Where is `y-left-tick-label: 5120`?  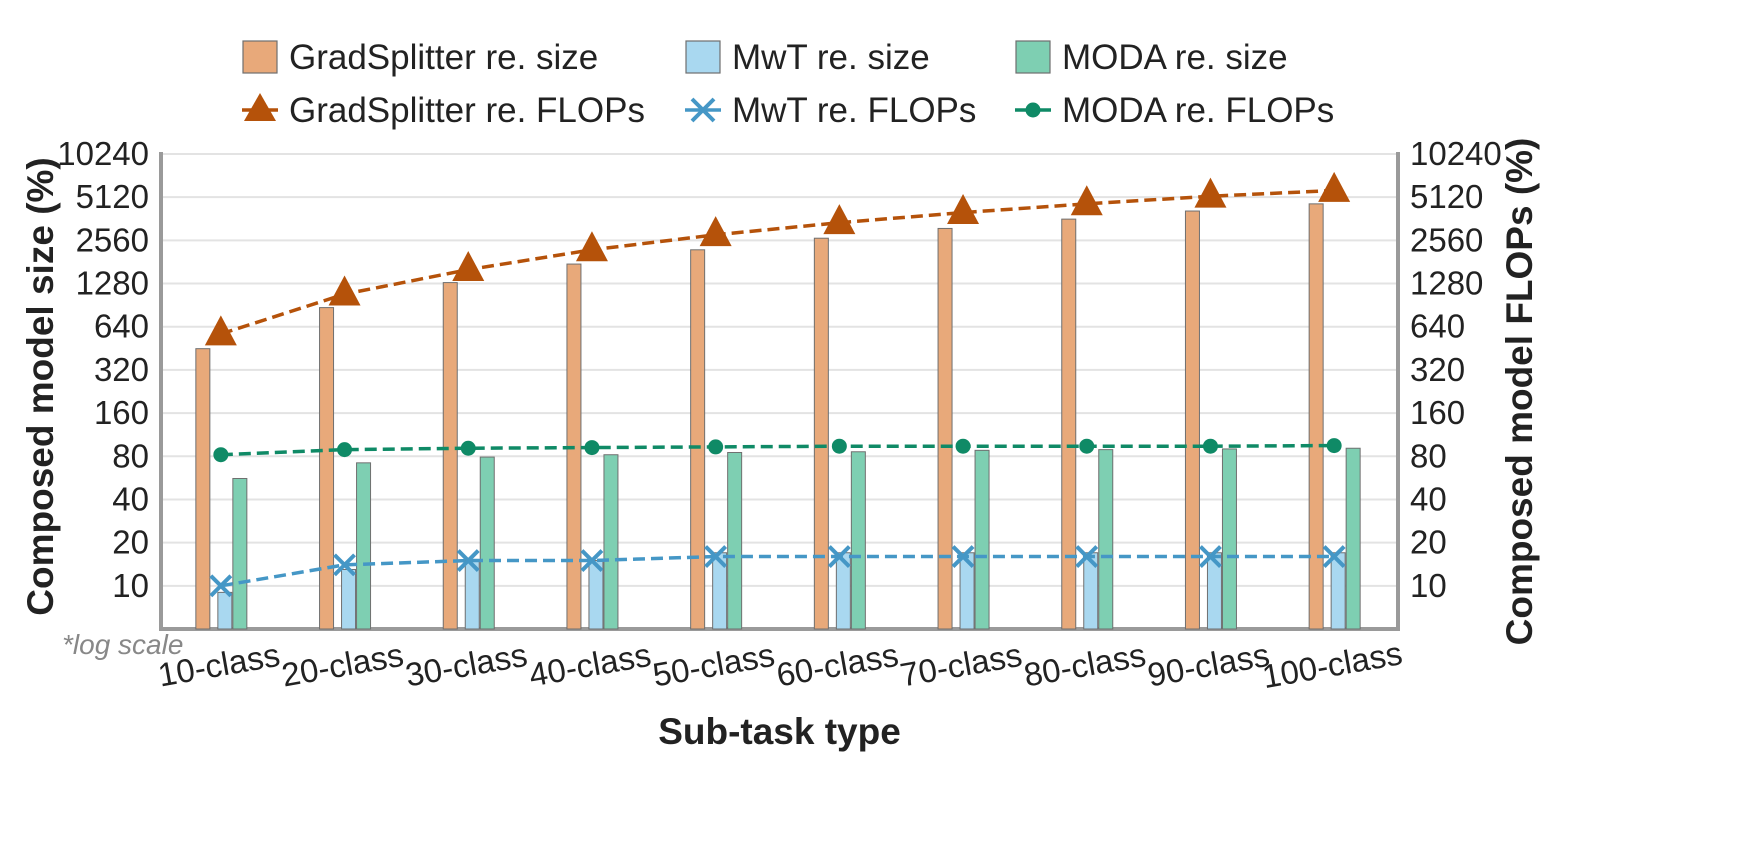 y-left-tick-label: 5120 is located at coordinates (112, 196).